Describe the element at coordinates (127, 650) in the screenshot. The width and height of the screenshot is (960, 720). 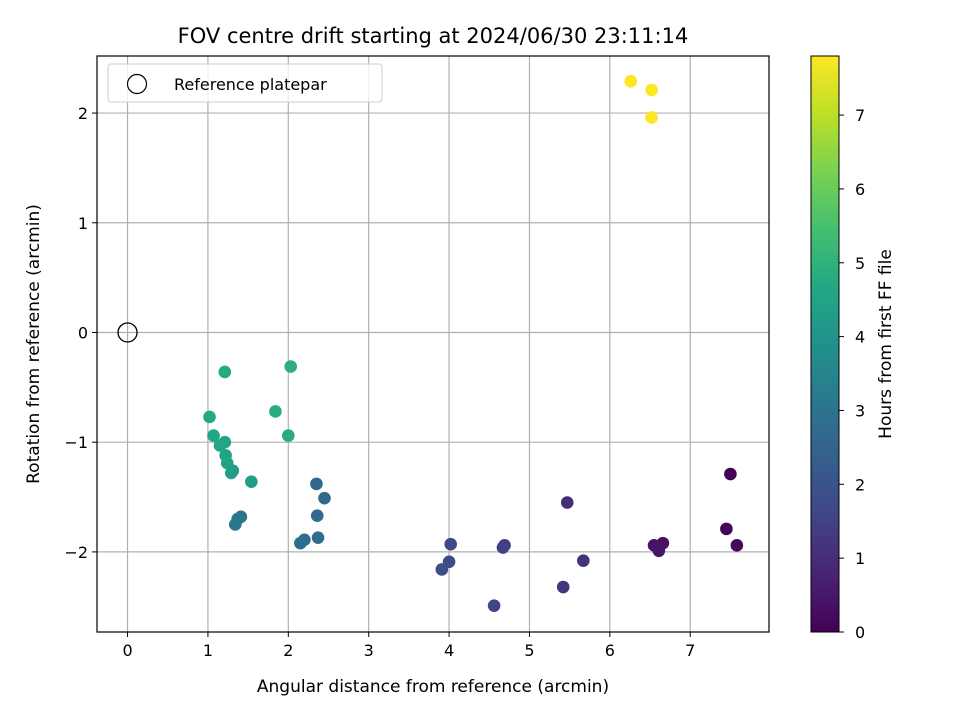
I see `x-tick-label: 0` at that location.